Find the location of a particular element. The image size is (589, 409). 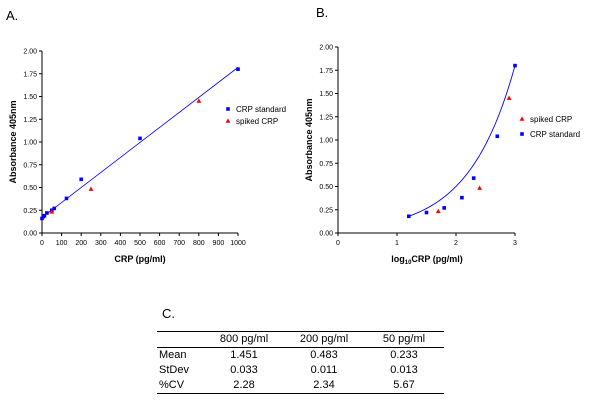

chart-b-y-axis-label: Absorbance 405nm is located at coordinates (309, 139).